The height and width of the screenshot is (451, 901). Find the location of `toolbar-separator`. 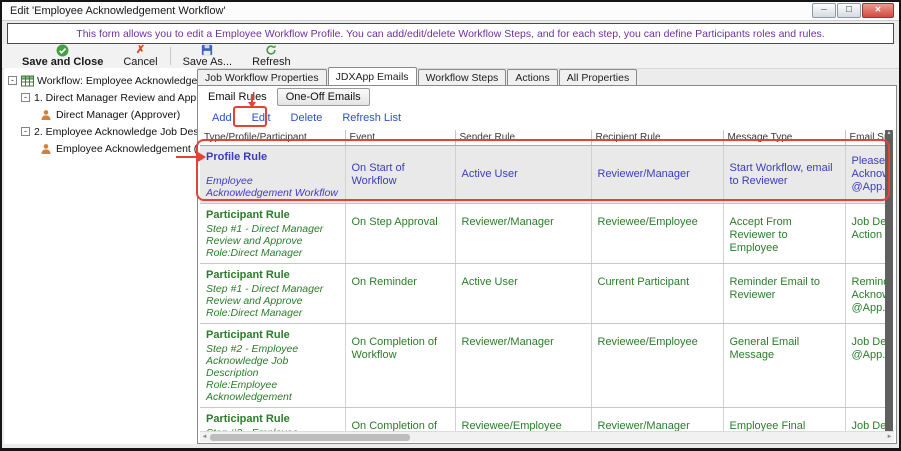

toolbar-separator is located at coordinates (170, 56).